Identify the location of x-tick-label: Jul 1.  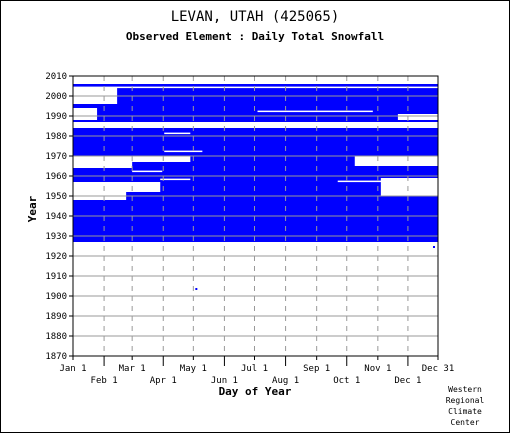
(254, 369).